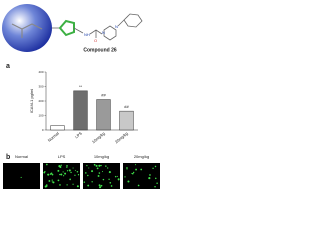 This screenshot has height=240, width=320. What do you see at coordinates (72, 28) in the screenshot?
I see `structure: NH O N N` at bounding box center [72, 28].